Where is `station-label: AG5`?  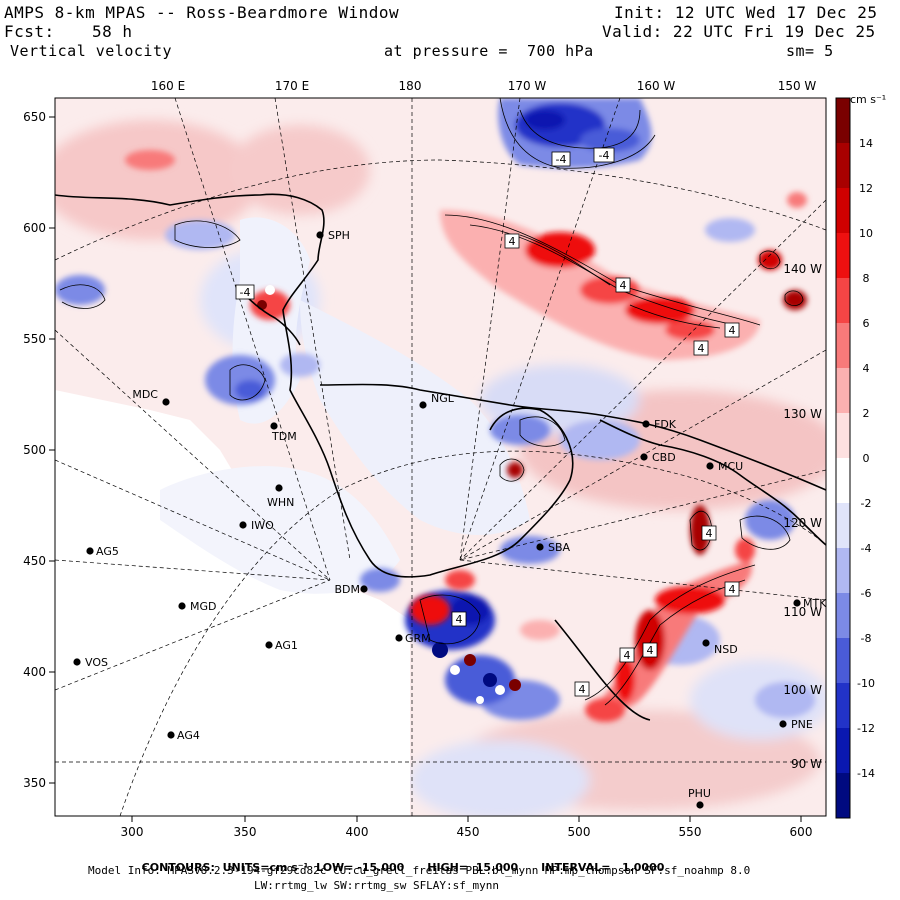
station-label: AG5 is located at coordinates (107, 551).